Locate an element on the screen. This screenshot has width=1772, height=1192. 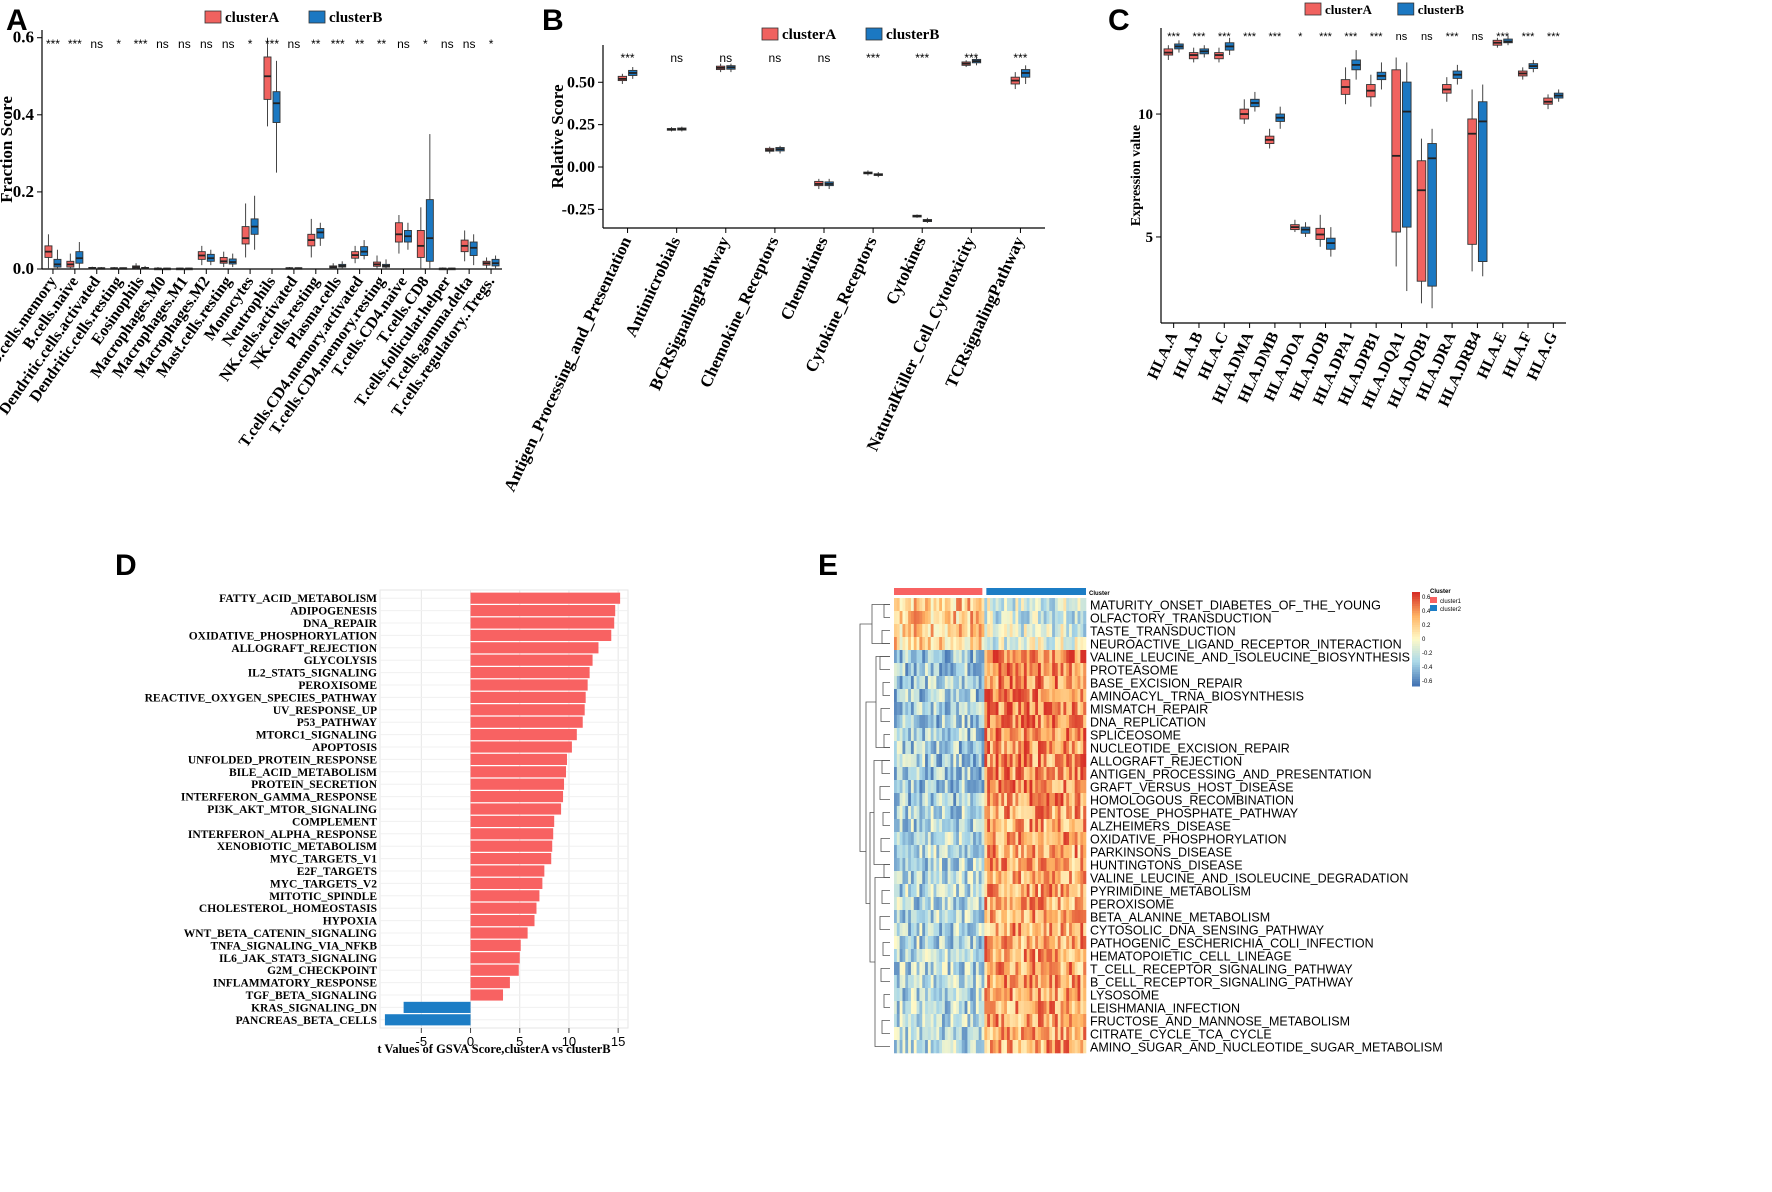
y-category-label: DNA_REPAIR is located at coordinates (340, 624).